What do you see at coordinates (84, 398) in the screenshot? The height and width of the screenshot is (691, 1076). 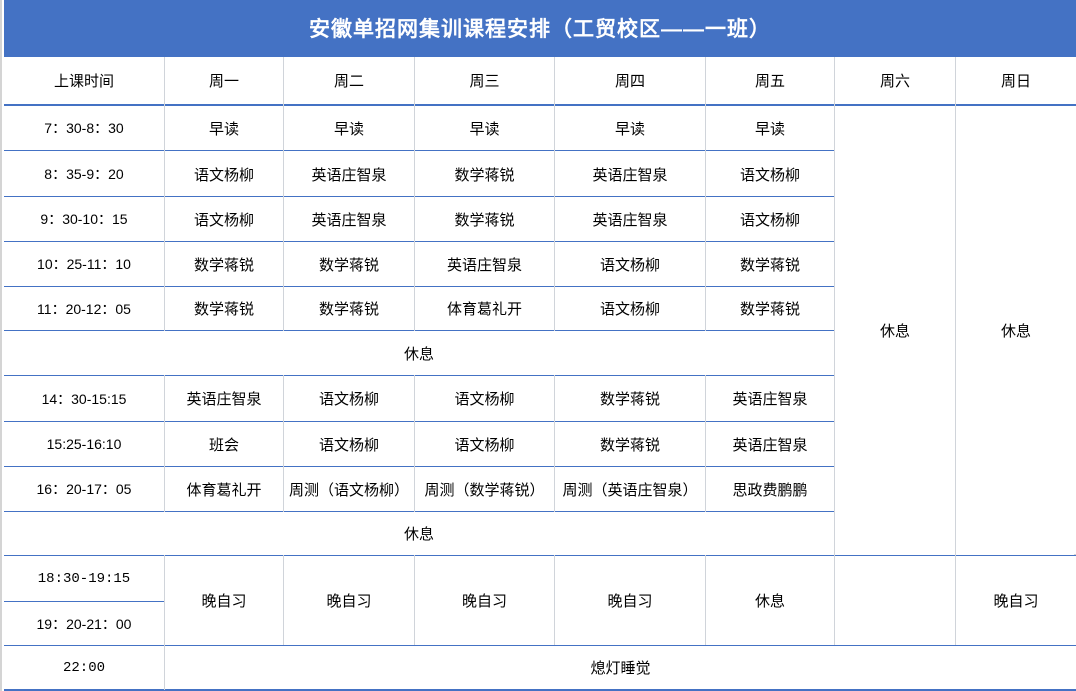 I see `time-row-6: 14：30-15:15` at bounding box center [84, 398].